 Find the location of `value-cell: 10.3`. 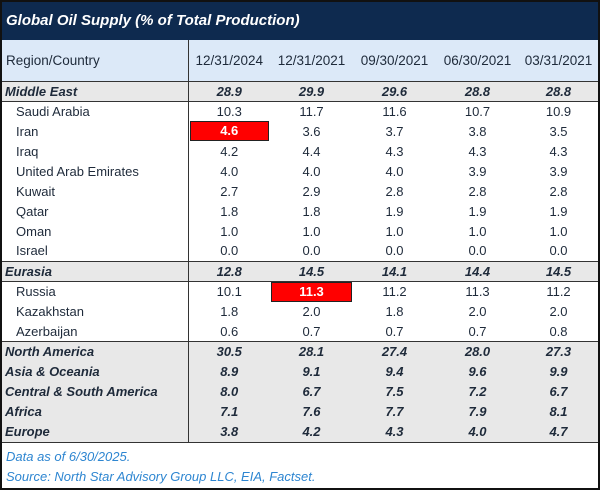

value-cell: 10.3 is located at coordinates (229, 110).